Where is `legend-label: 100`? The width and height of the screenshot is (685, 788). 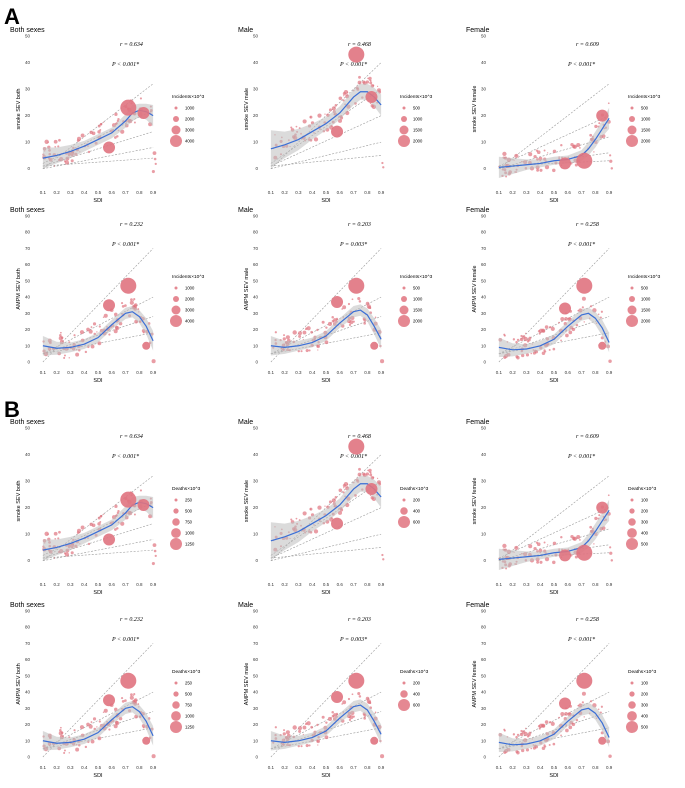 legend-label: 100 is located at coordinates (645, 683).